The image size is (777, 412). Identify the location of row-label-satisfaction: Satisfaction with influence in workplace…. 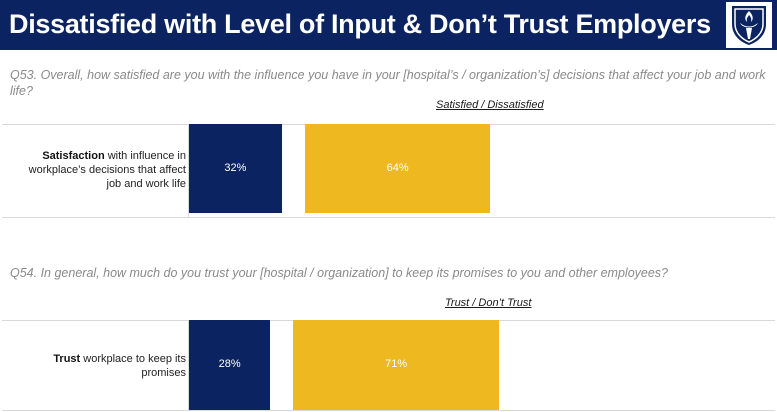
(100, 170).